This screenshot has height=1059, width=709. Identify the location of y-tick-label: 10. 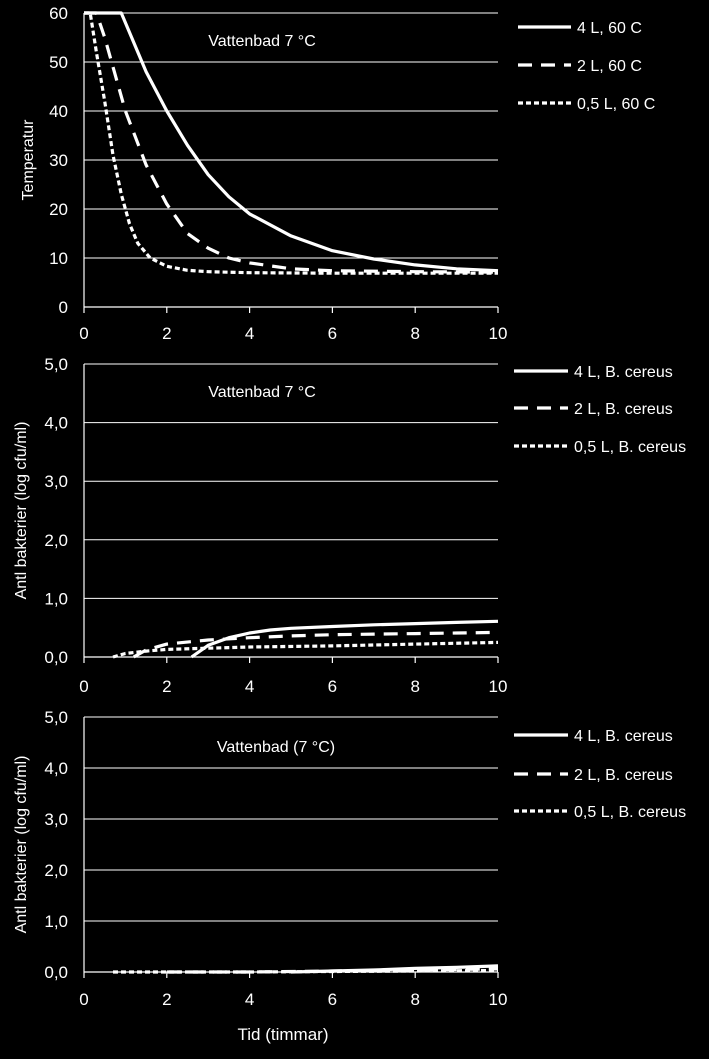
(58, 258).